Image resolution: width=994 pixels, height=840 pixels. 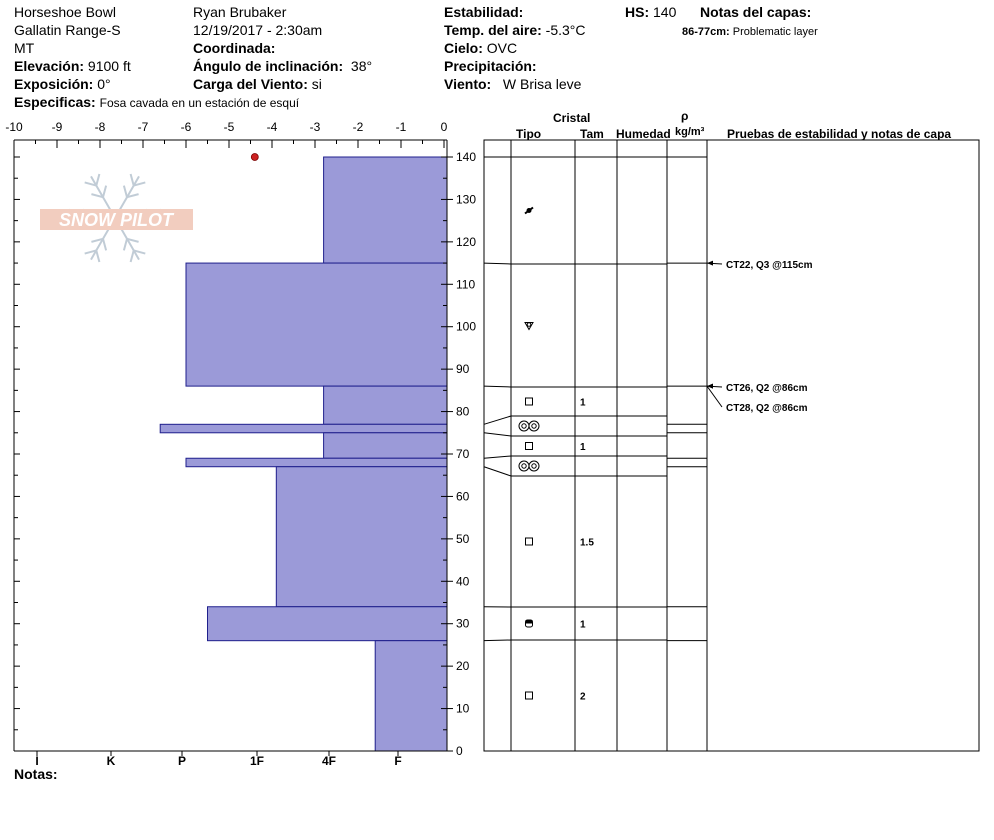 What do you see at coordinates (36, 761) in the screenshot?
I see `hardness-tick-label: I` at bounding box center [36, 761].